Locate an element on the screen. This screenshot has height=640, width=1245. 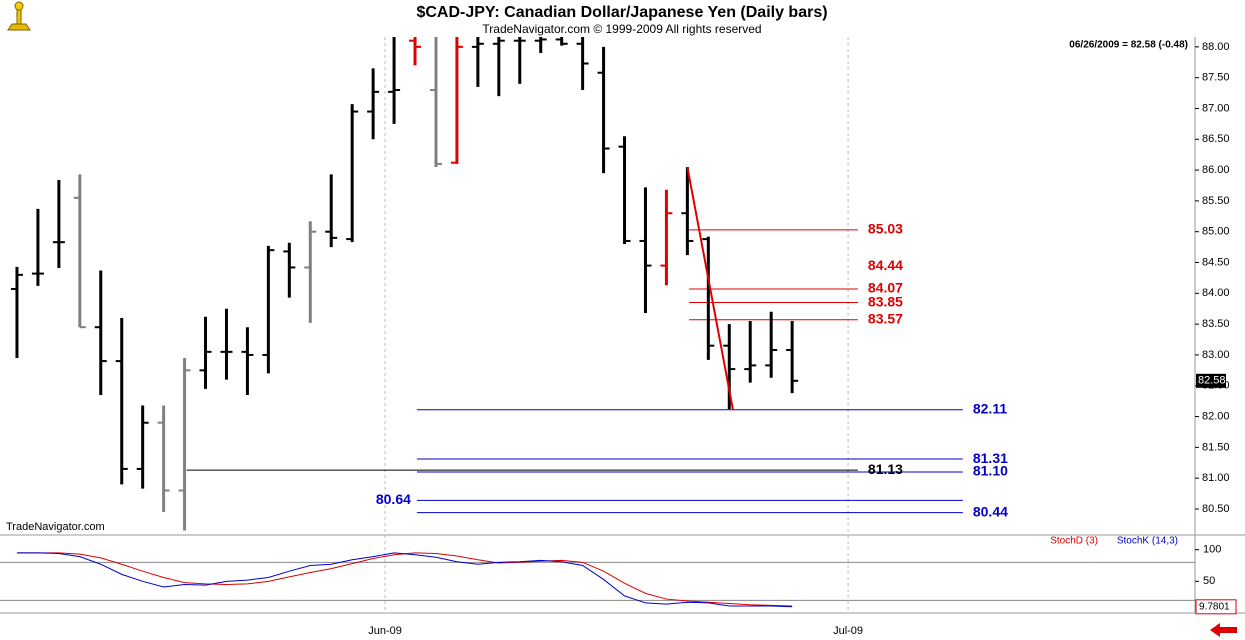
y-tick-label: 83.00 is located at coordinates (1216, 355).